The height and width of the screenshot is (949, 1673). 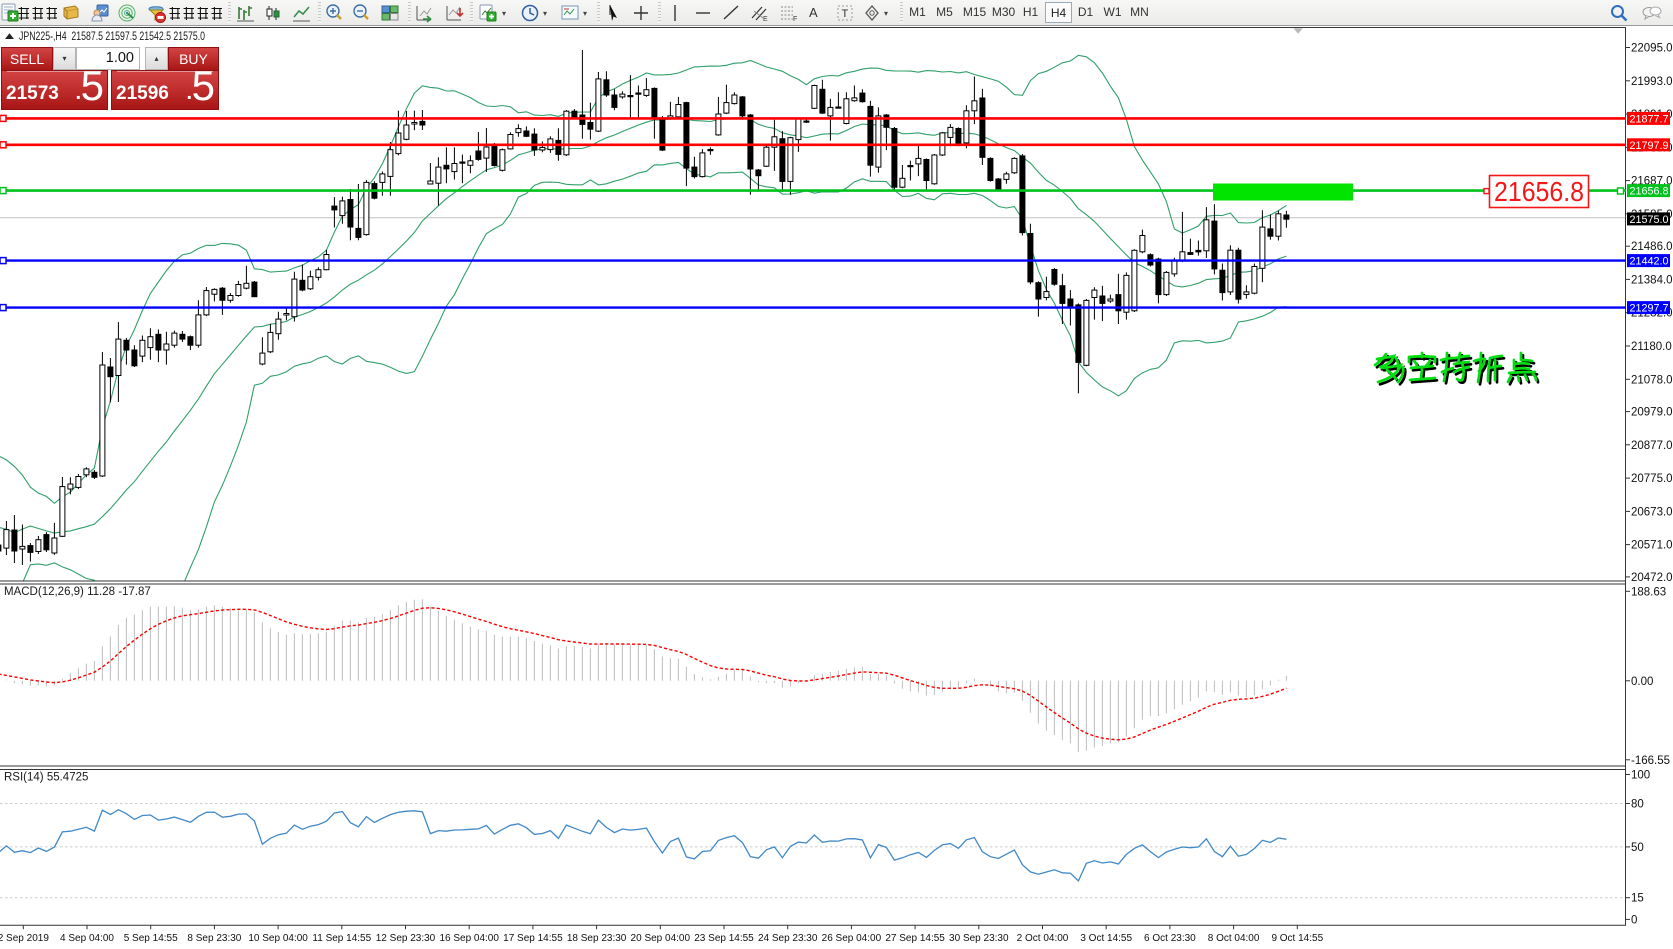 I want to click on svg-text: 22095.0, so click(x=1652, y=49).